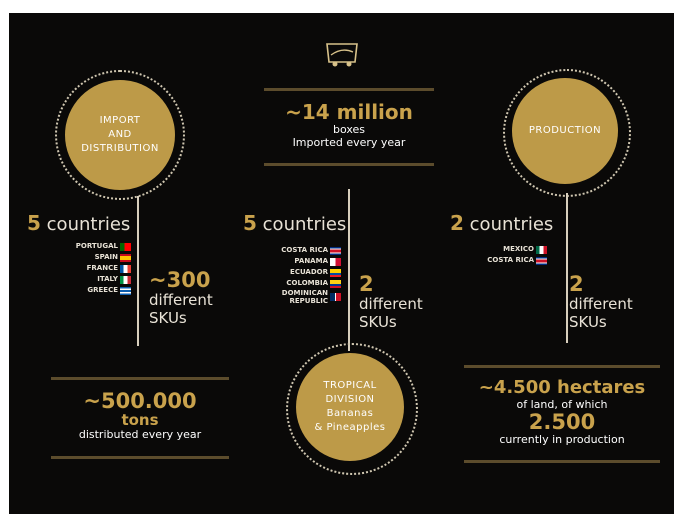 The width and height of the screenshot is (681, 514). Describe the element at coordinates (562, 422) in the screenshot. I see `production-bottom-value2: 2.500` at that location.